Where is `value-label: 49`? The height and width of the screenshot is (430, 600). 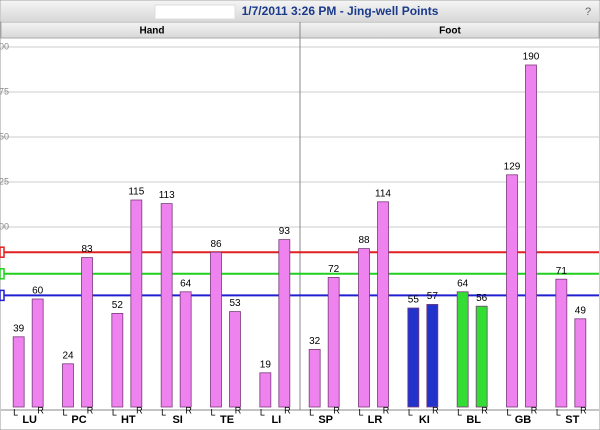 value-label: 49 is located at coordinates (581, 310).